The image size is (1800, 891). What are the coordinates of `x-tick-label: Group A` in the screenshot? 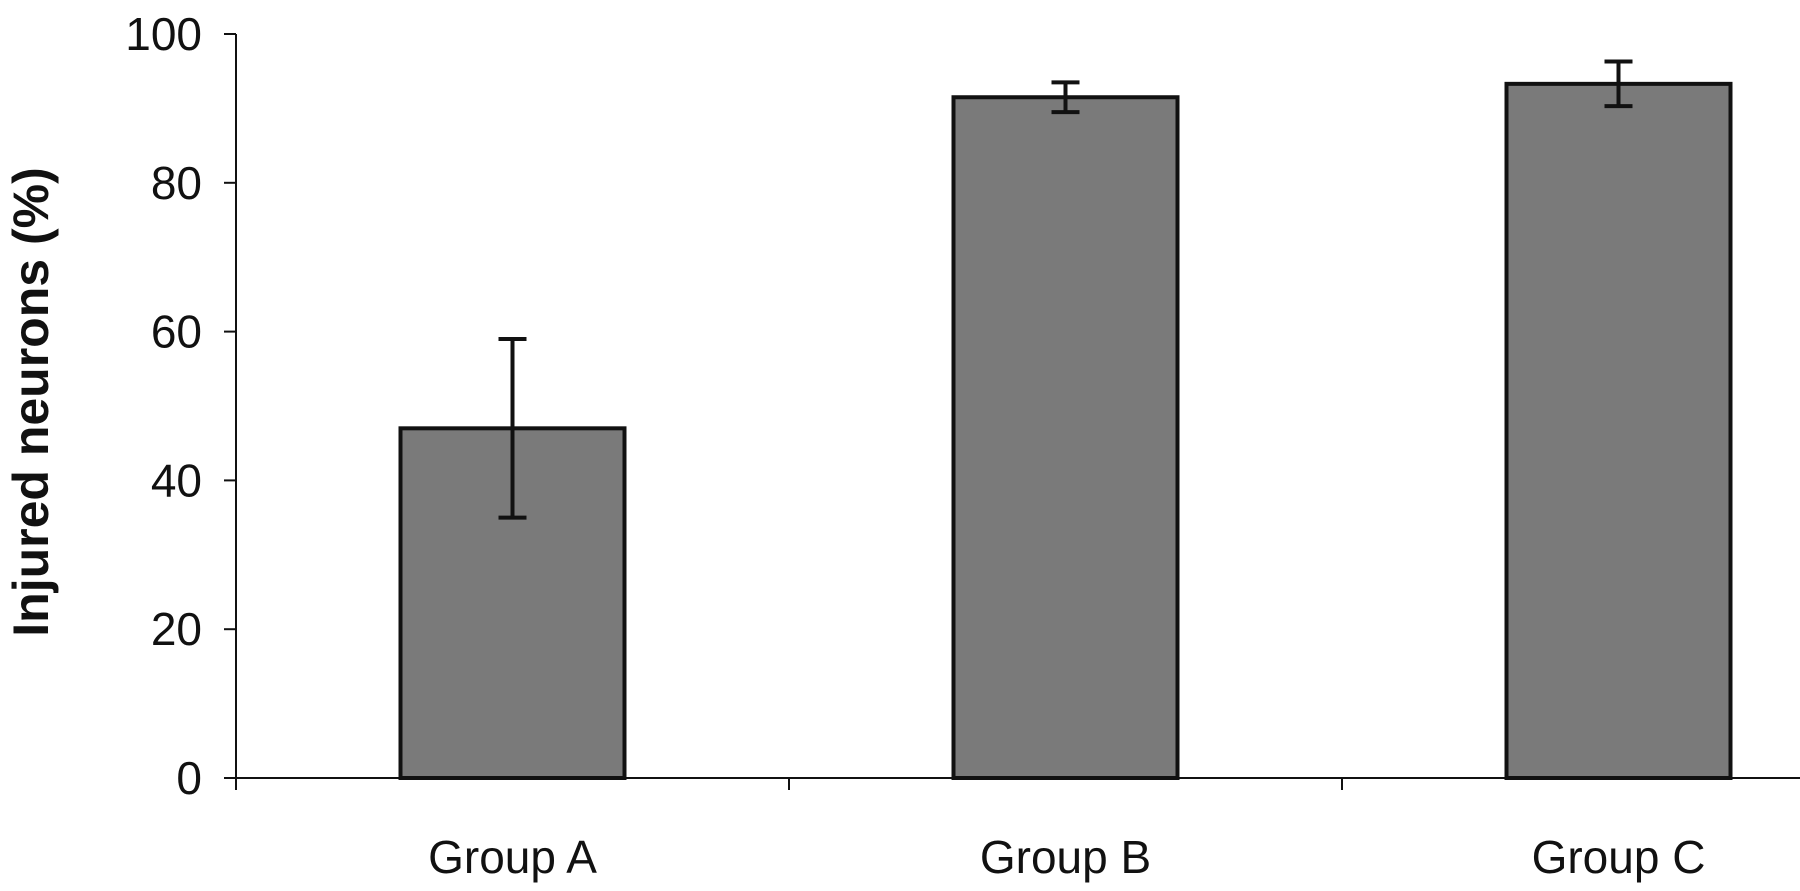 It's located at (512, 857).